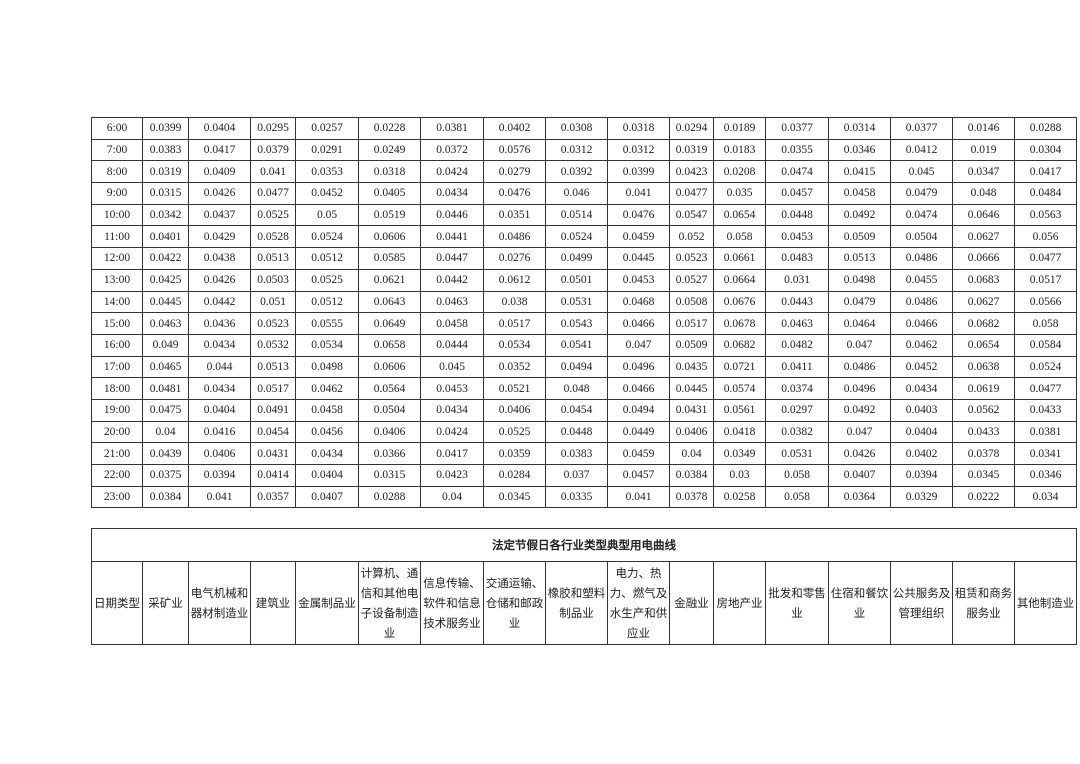 The width and height of the screenshot is (1080, 764). Describe the element at coordinates (389, 302) in the screenshot. I see `value-cell: 0.0643` at that location.